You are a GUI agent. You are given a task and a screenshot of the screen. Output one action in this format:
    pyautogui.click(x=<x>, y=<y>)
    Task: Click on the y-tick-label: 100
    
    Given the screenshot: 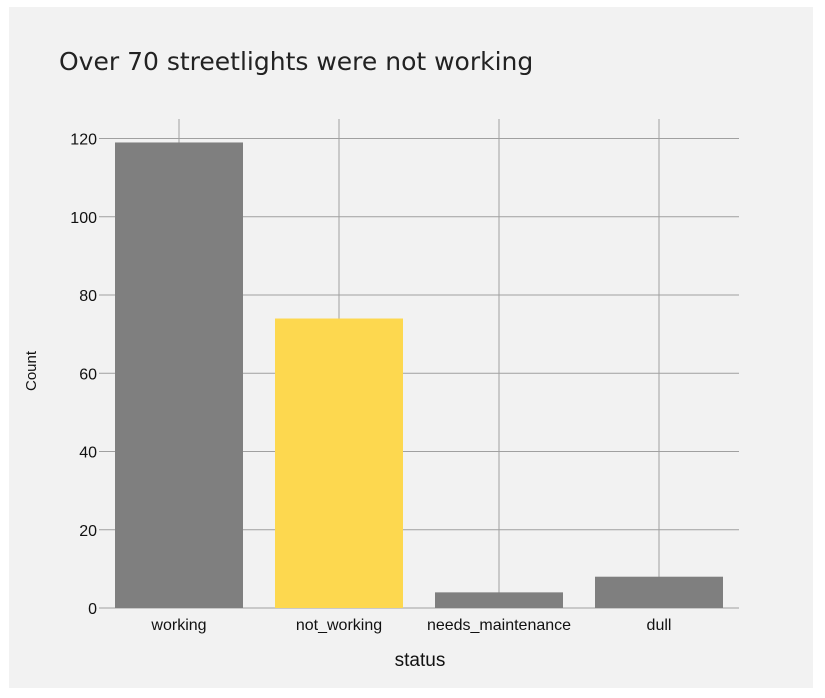 What is the action you would take?
    pyautogui.click(x=83, y=218)
    